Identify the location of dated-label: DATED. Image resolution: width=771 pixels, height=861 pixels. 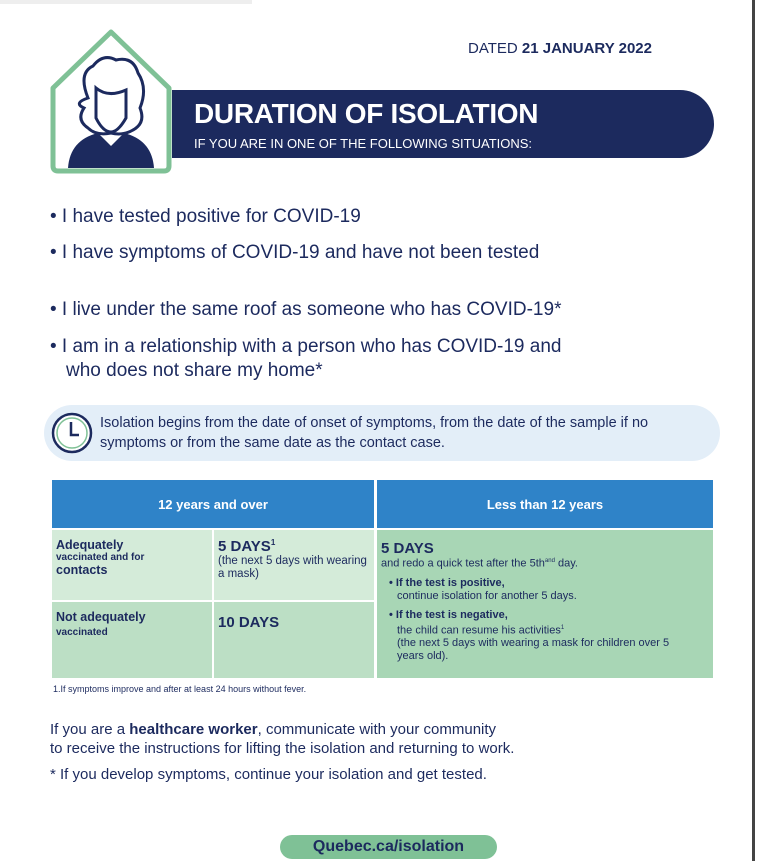
(493, 48).